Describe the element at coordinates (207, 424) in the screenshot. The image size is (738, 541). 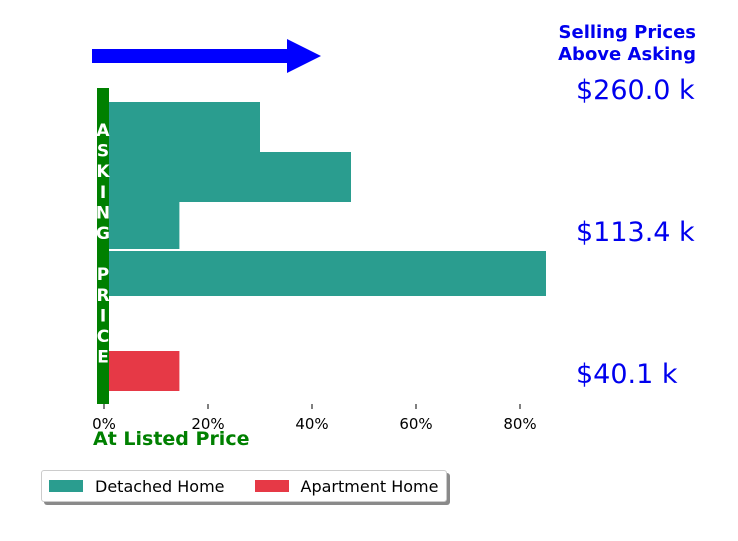
I see `x-tick-label: 20%` at that location.